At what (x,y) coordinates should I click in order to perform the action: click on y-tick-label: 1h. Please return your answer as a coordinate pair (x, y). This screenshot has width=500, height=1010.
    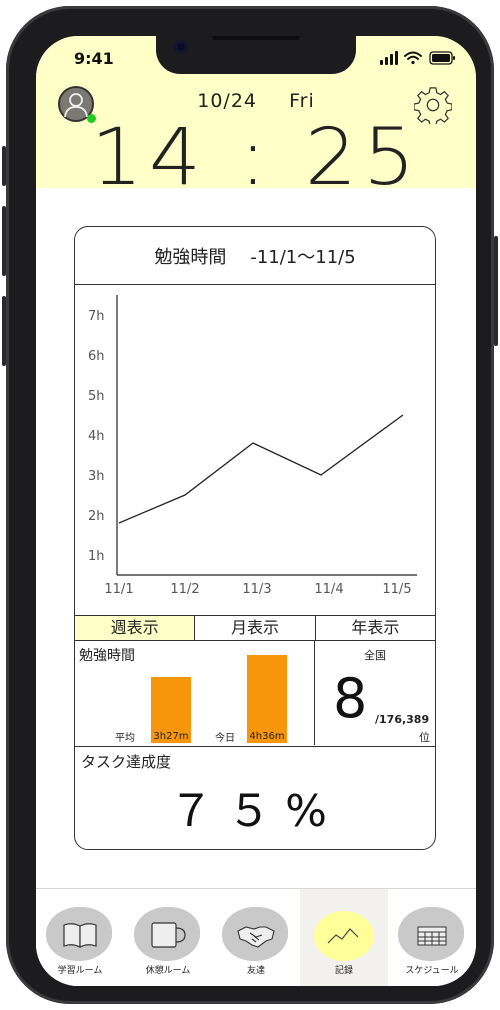
    Looking at the image, I should click on (96, 556).